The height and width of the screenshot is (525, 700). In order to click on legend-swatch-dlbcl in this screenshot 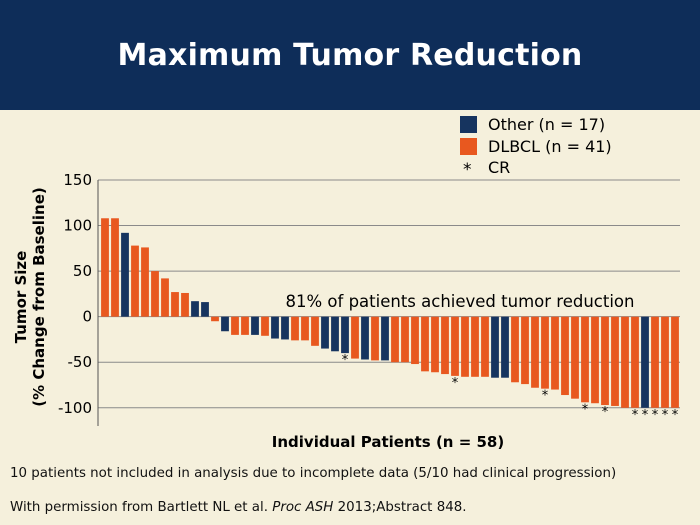, I will do `click(468, 146)`.